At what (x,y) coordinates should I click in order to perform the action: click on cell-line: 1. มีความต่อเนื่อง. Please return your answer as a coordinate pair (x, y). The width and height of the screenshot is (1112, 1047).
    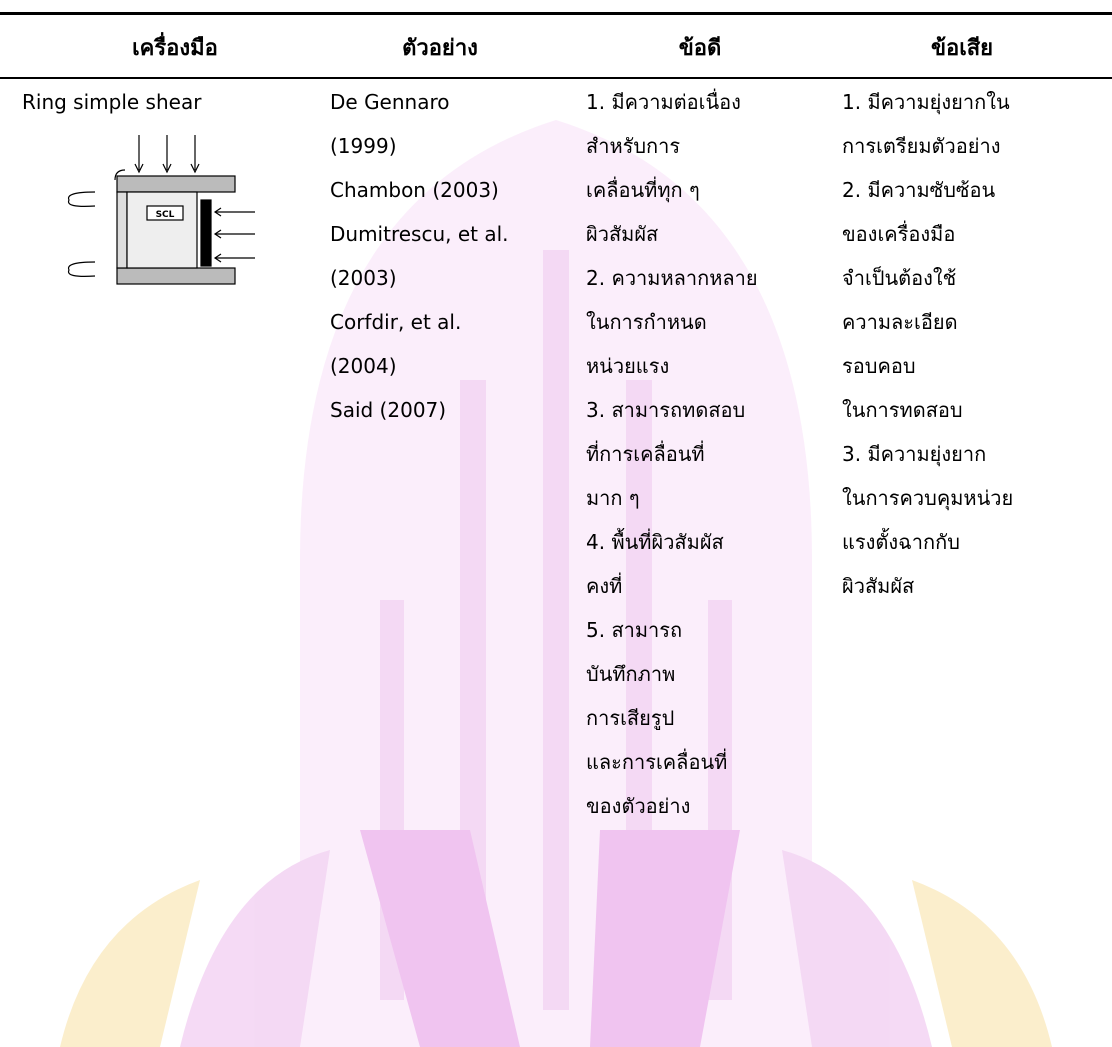
    Looking at the image, I should click on (663, 102).